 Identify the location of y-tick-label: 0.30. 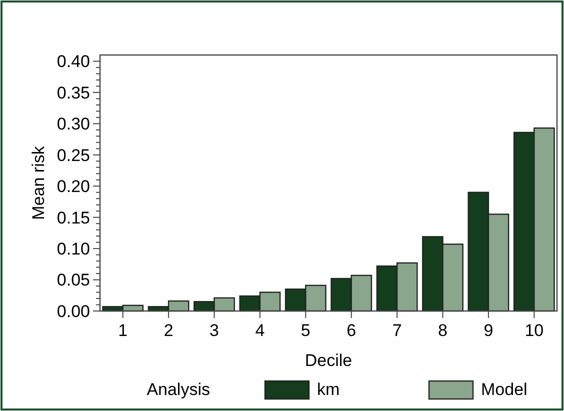
(73, 124).